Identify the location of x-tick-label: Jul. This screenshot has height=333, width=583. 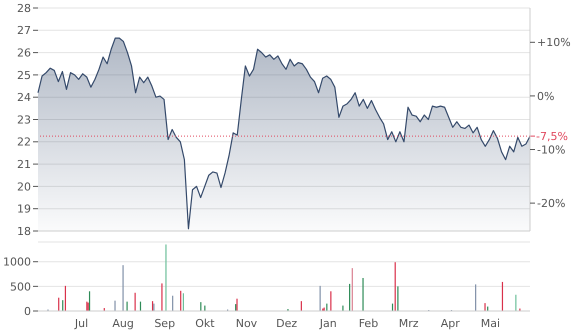
(81, 323).